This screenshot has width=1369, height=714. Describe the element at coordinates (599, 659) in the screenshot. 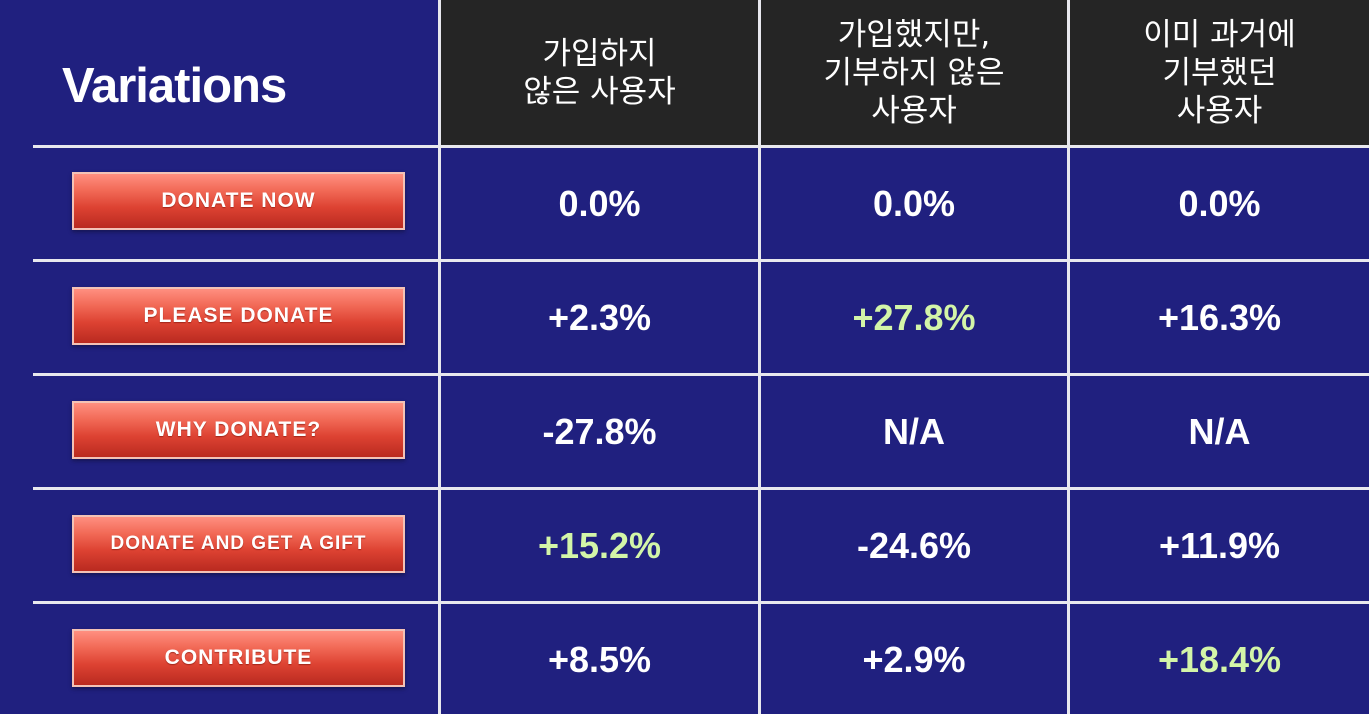

I see `result-value: +8.5%` at that location.